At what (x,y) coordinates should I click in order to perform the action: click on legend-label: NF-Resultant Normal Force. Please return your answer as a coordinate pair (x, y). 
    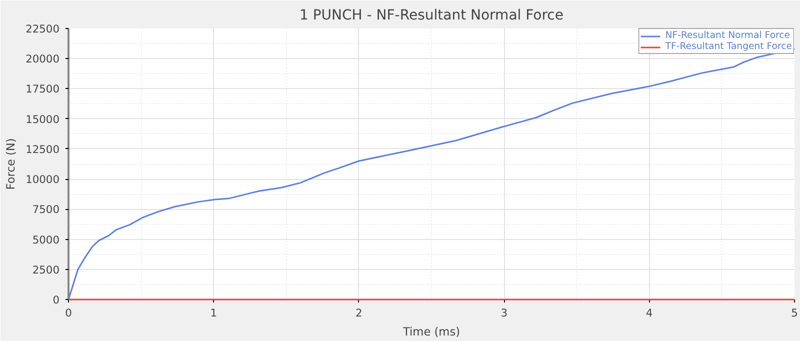
    Looking at the image, I should click on (727, 35).